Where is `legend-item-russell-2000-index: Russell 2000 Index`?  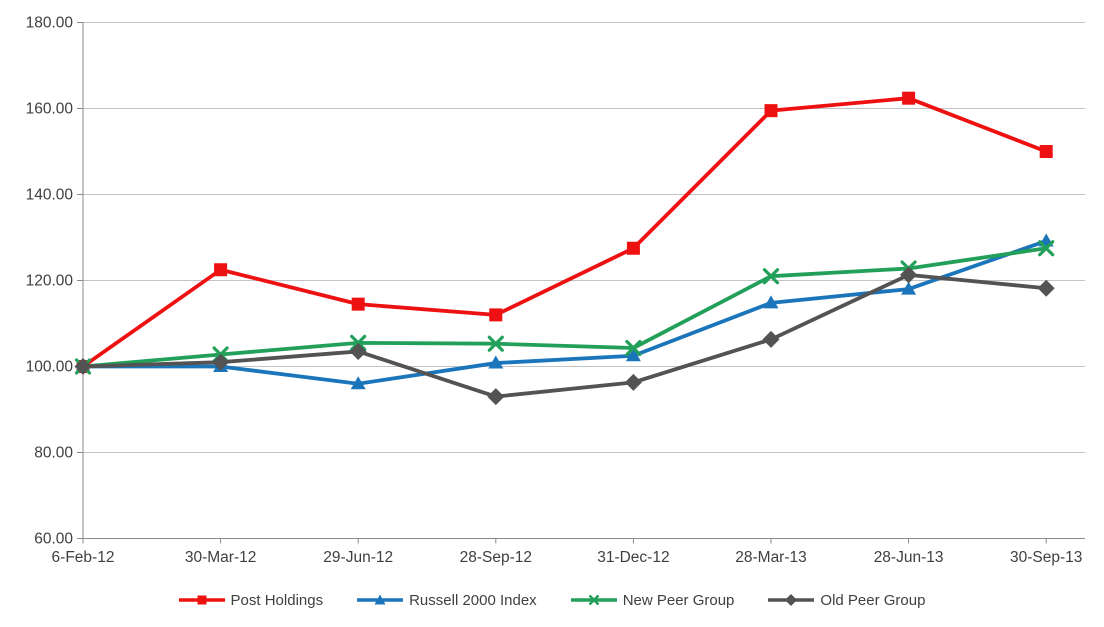 legend-item-russell-2000-index: Russell 2000 Index is located at coordinates (447, 600).